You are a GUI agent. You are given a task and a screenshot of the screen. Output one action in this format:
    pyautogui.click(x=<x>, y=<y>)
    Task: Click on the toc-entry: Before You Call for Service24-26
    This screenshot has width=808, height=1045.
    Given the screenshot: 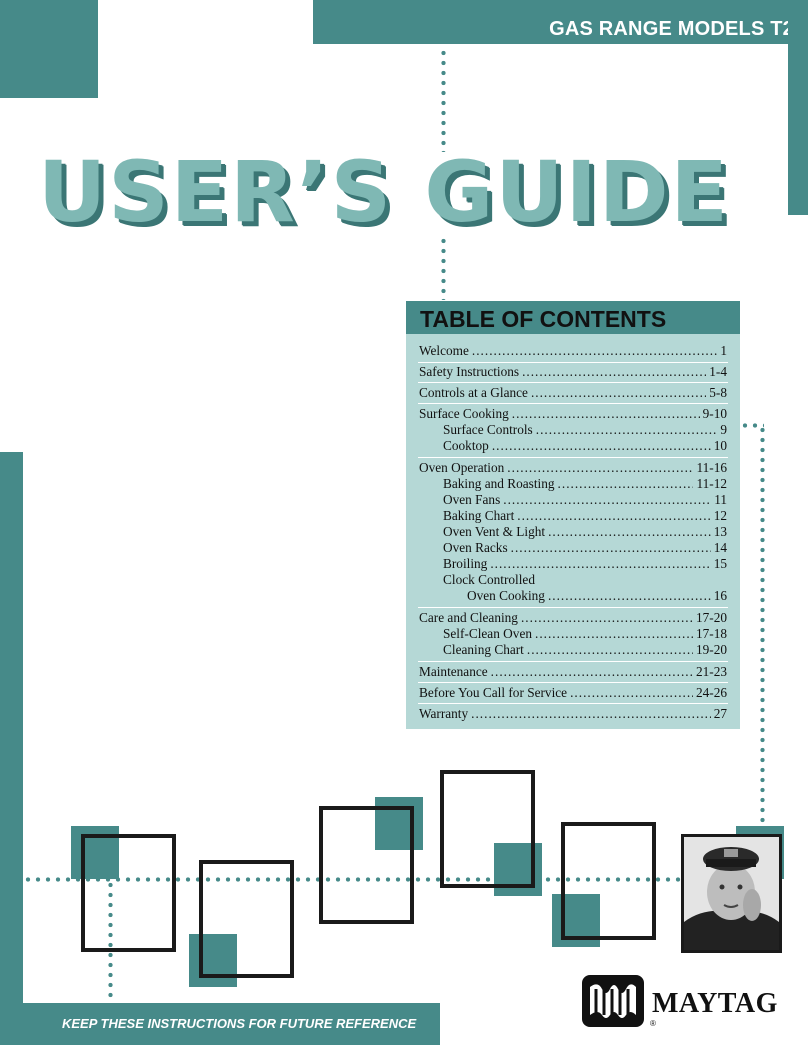 What is the action you would take?
    pyautogui.click(x=573, y=693)
    